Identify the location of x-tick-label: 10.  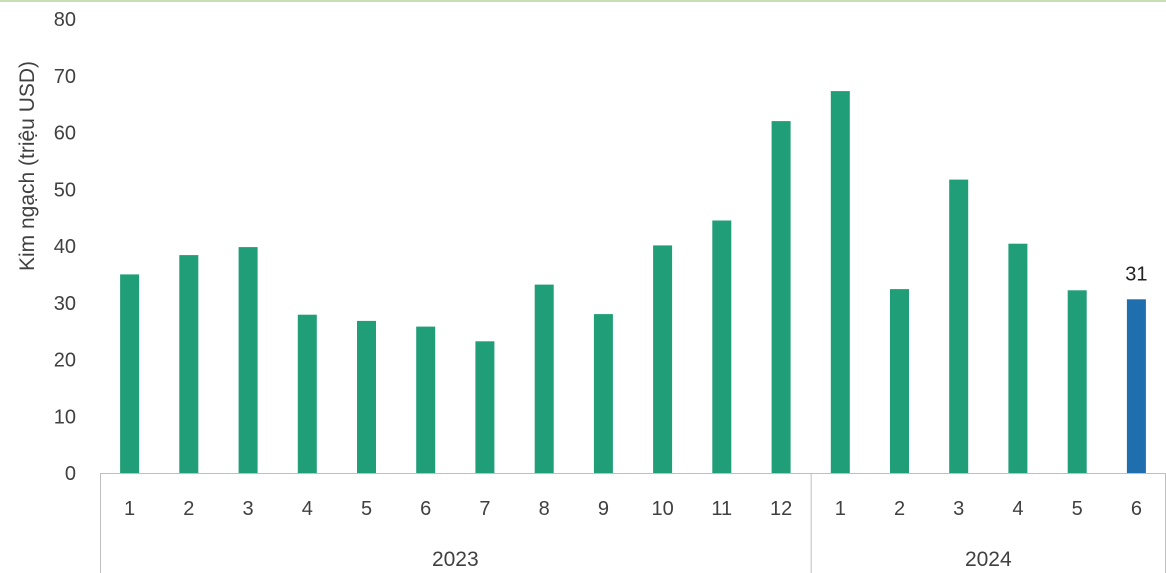
(662, 509).